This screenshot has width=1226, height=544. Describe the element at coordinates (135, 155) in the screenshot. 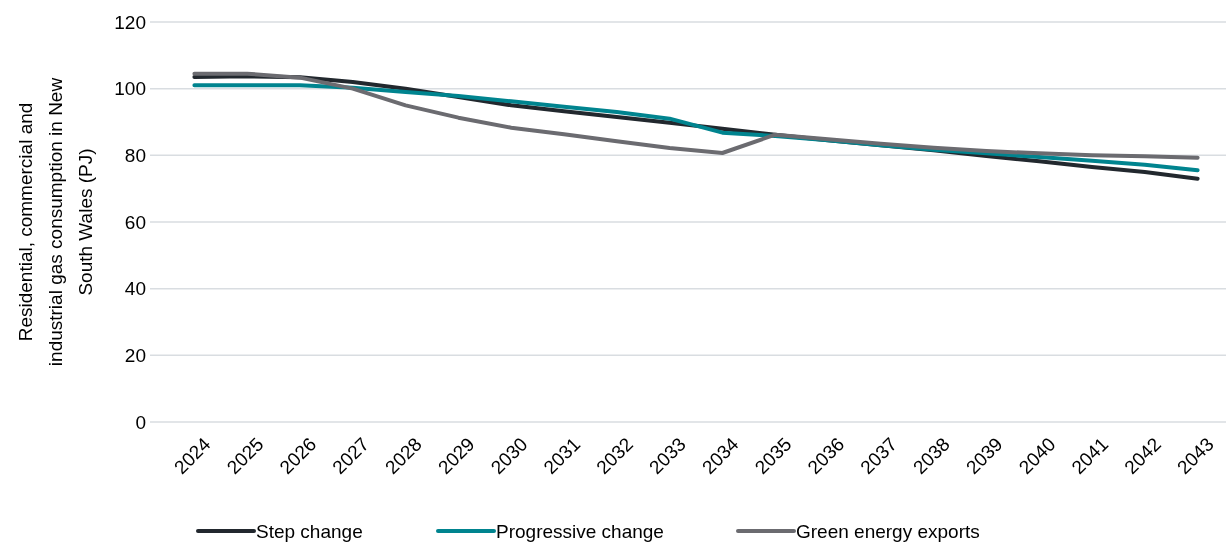

I see `y-tick-label: 80` at that location.